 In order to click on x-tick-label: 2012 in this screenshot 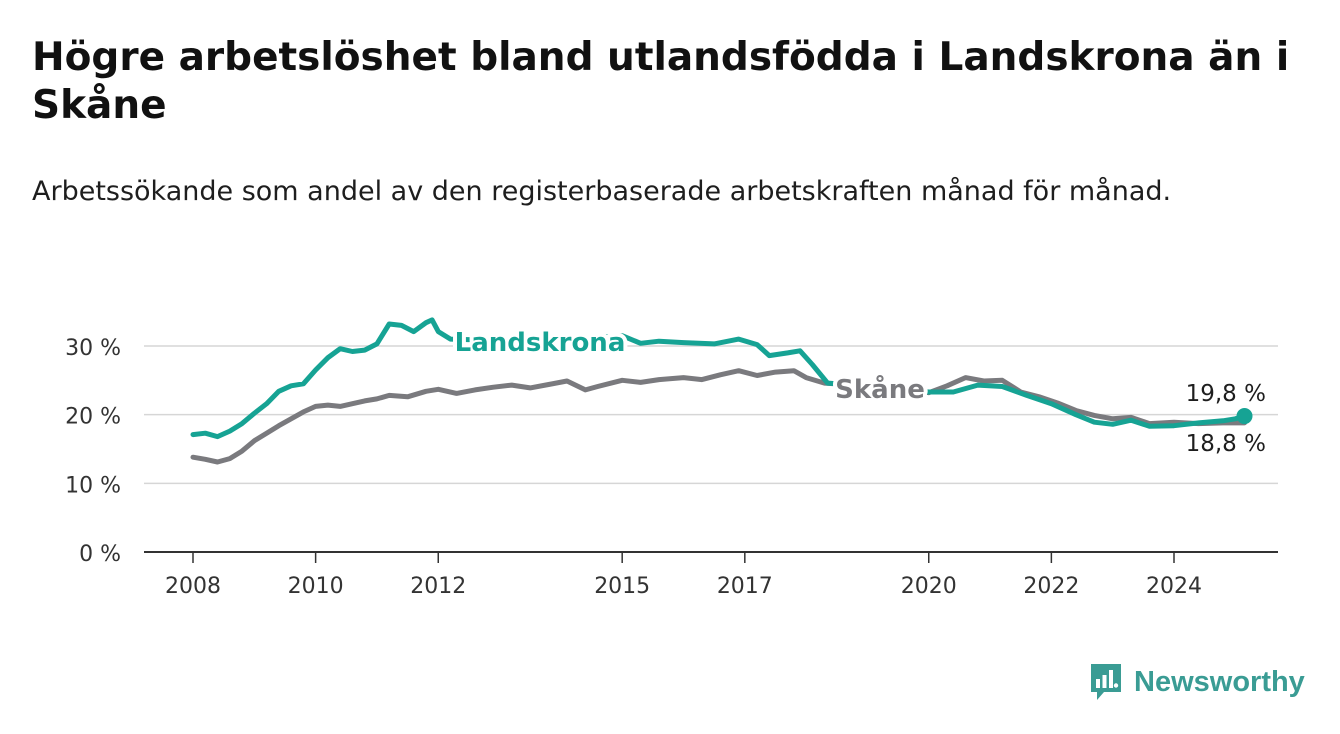, I will do `click(438, 586)`.